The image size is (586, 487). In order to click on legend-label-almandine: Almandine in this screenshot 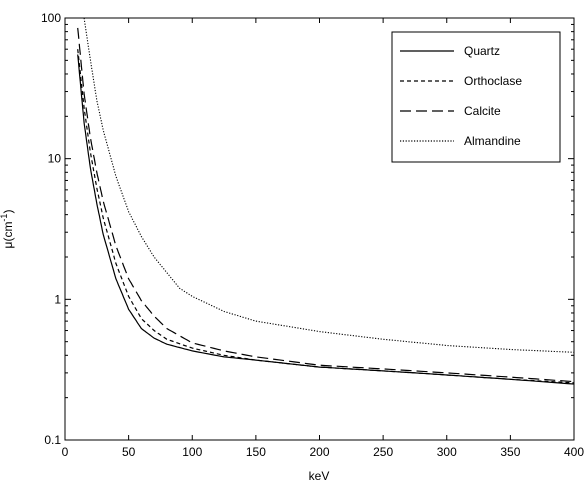, I will do `click(492, 141)`.